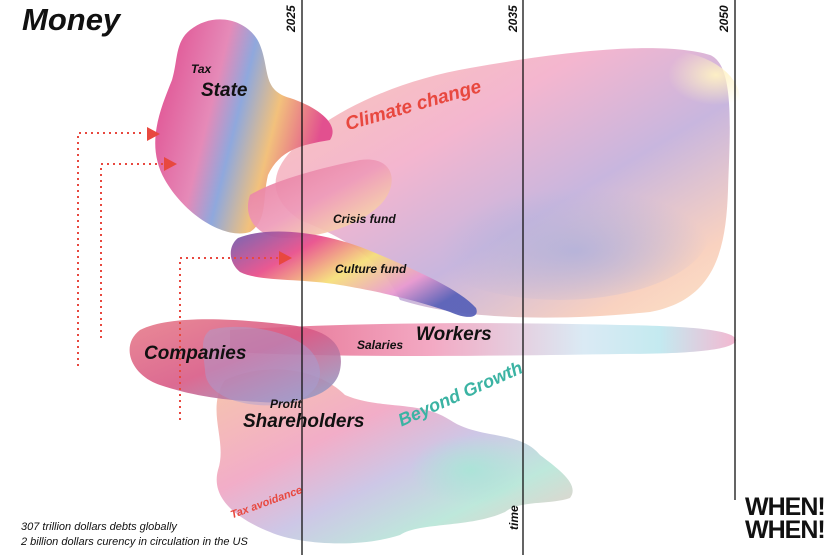 Image resolution: width=840 pixels, height=560 pixels. Describe the element at coordinates (560, 230) in the screenshot. I see `climate-change-lavender` at that location.